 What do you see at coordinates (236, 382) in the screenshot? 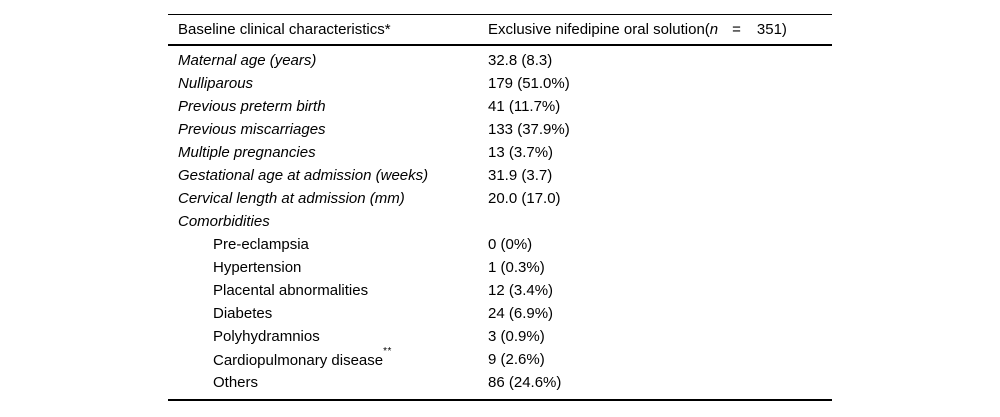
I see `subrow-label: Others` at bounding box center [236, 382].